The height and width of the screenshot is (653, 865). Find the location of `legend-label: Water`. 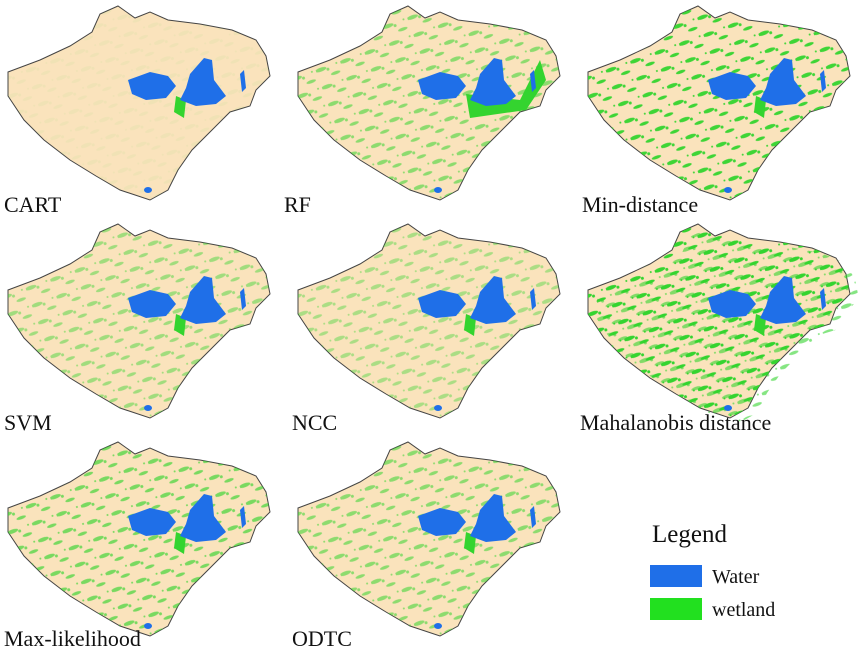

legend-label: Water is located at coordinates (736, 577).